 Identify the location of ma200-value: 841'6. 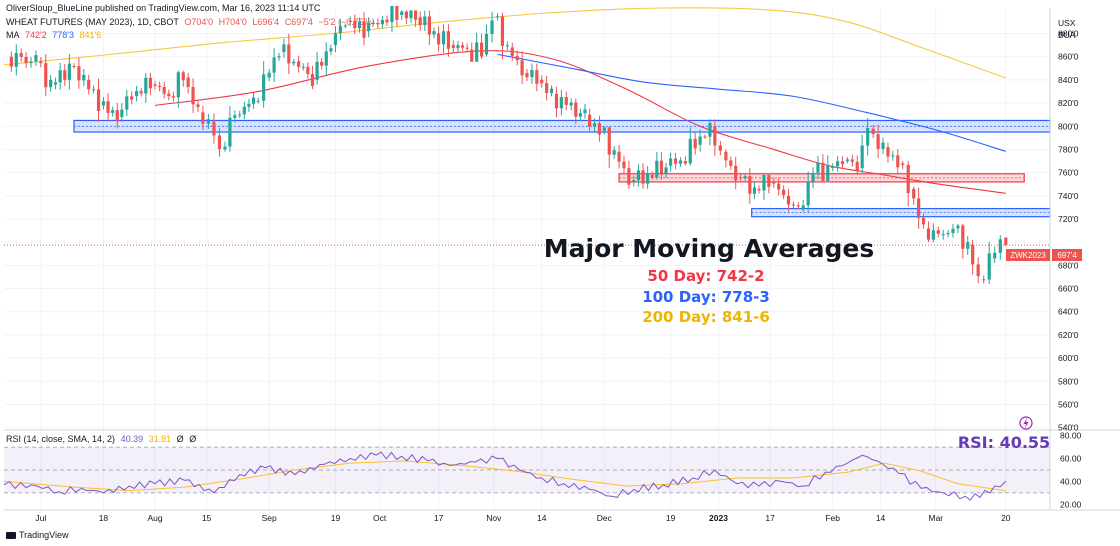
(90, 35).